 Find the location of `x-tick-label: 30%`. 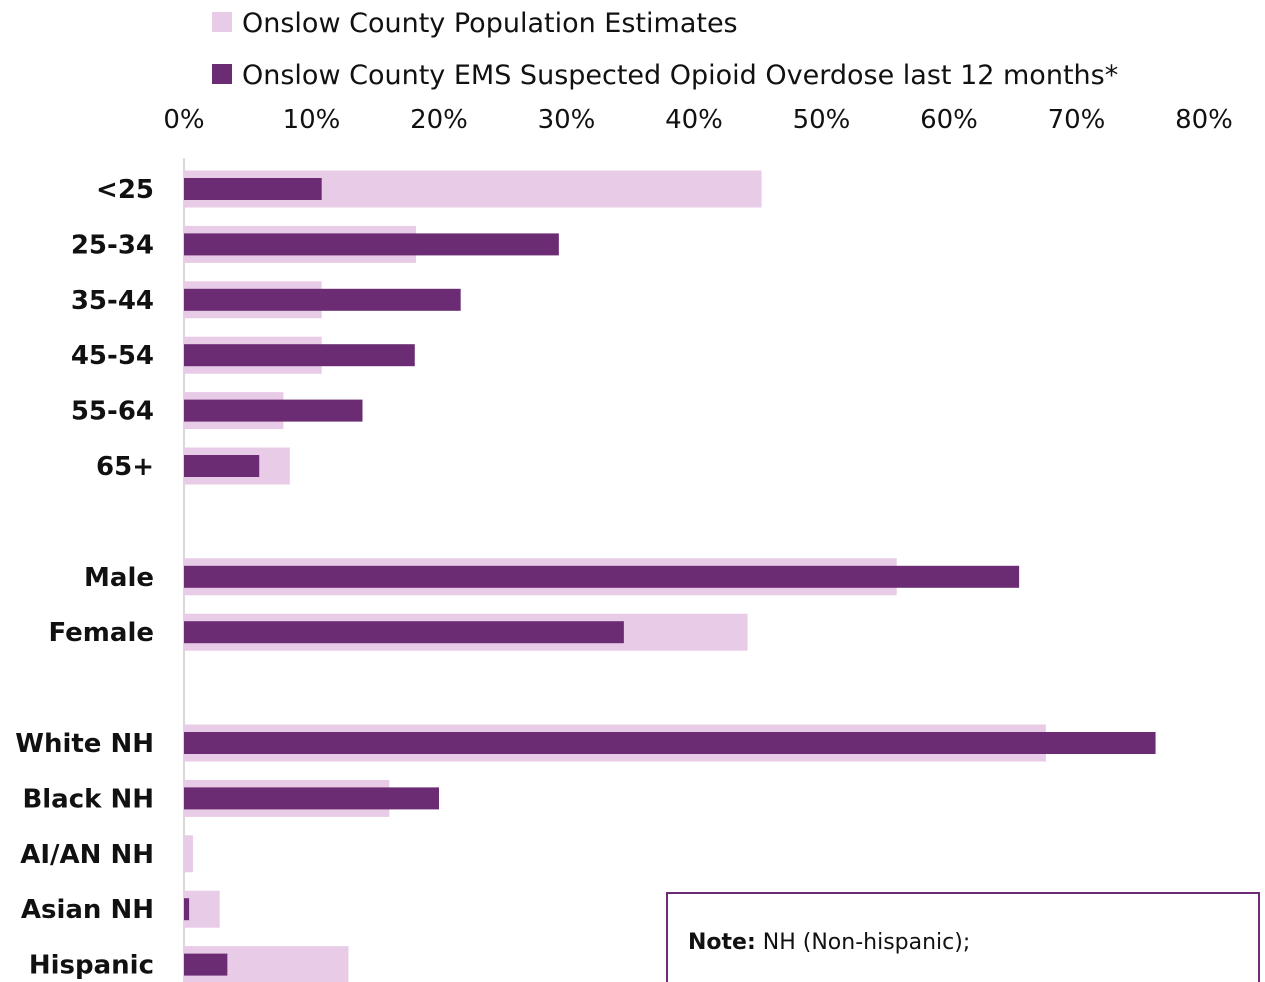

x-tick-label: 30% is located at coordinates (567, 120).